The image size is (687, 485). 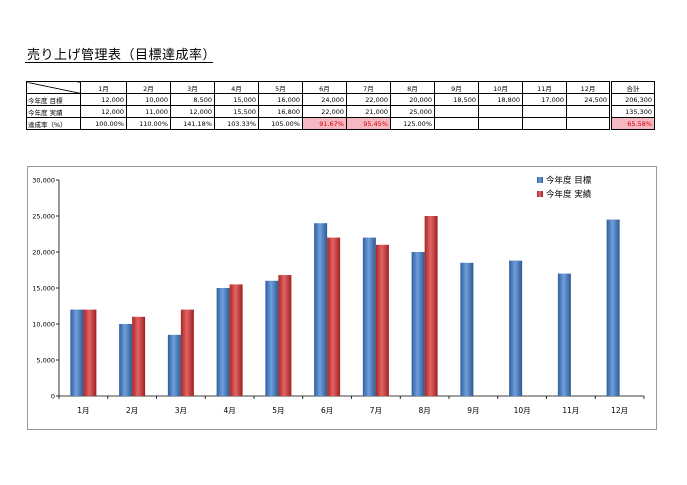 What do you see at coordinates (280, 123) in the screenshot?
I see `table-cell: 105.00%` at bounding box center [280, 123].